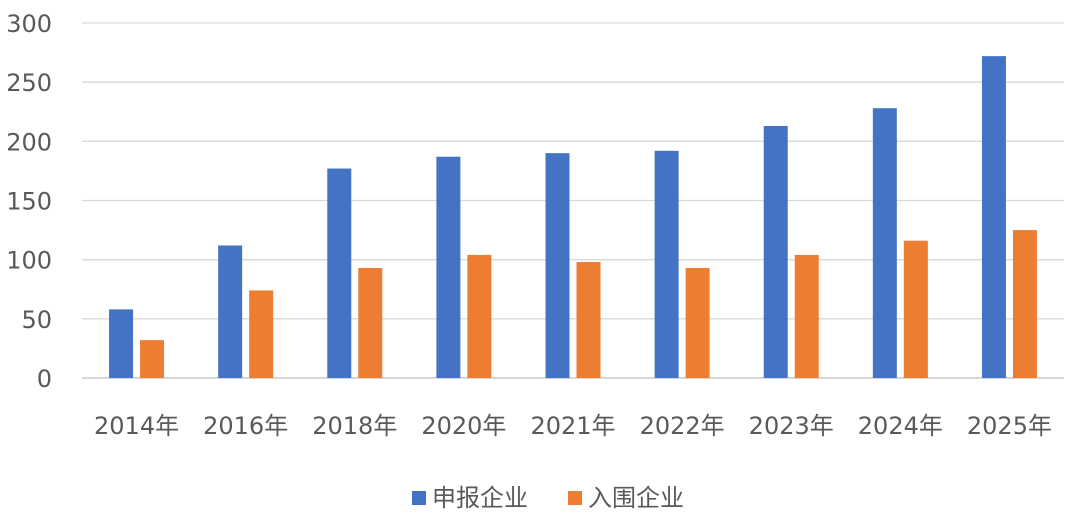  I want to click on y-tick-label: 150, so click(29, 202).